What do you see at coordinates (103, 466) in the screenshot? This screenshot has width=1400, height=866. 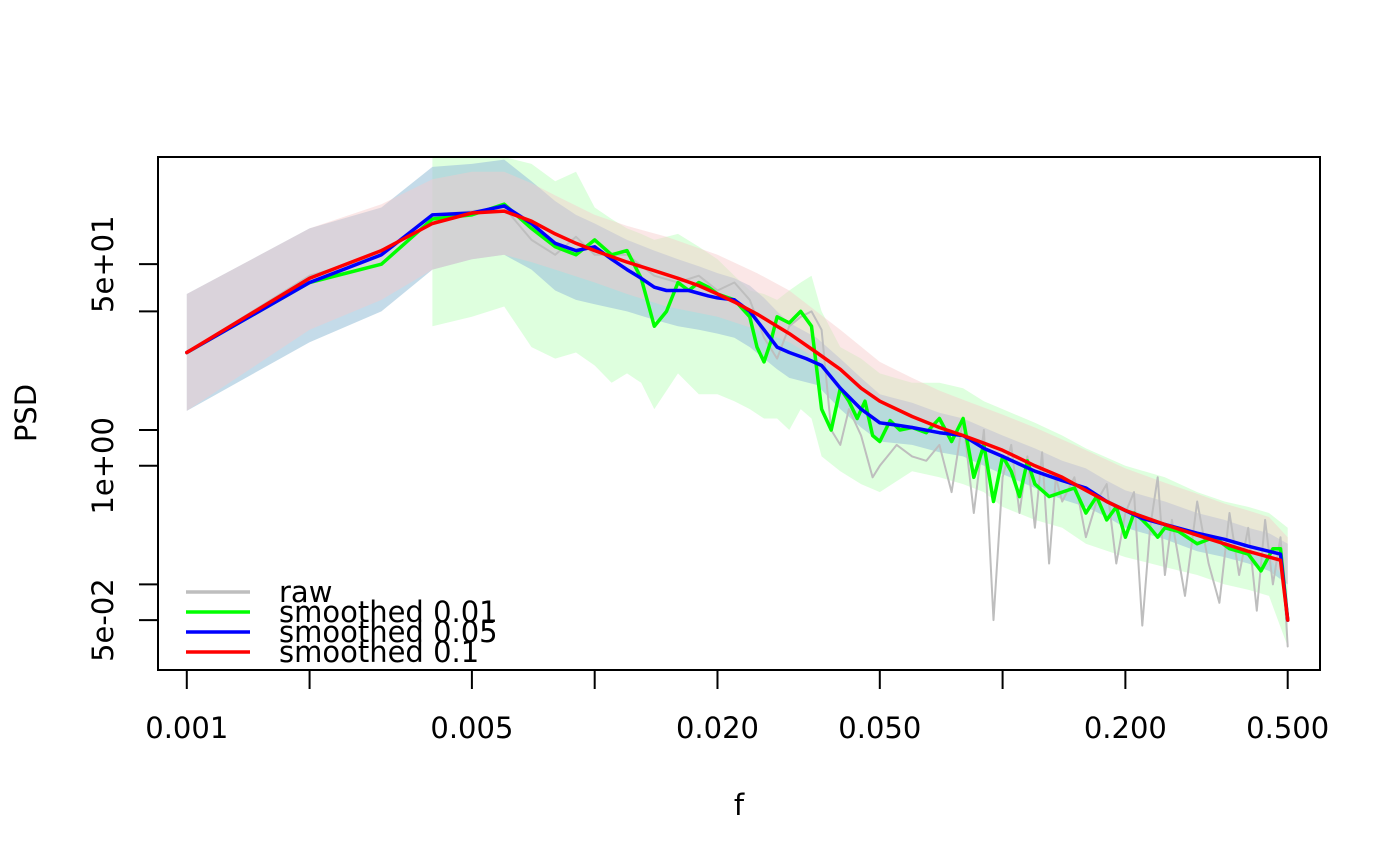 I see `y-tick-label: 1e+00` at bounding box center [103, 466].